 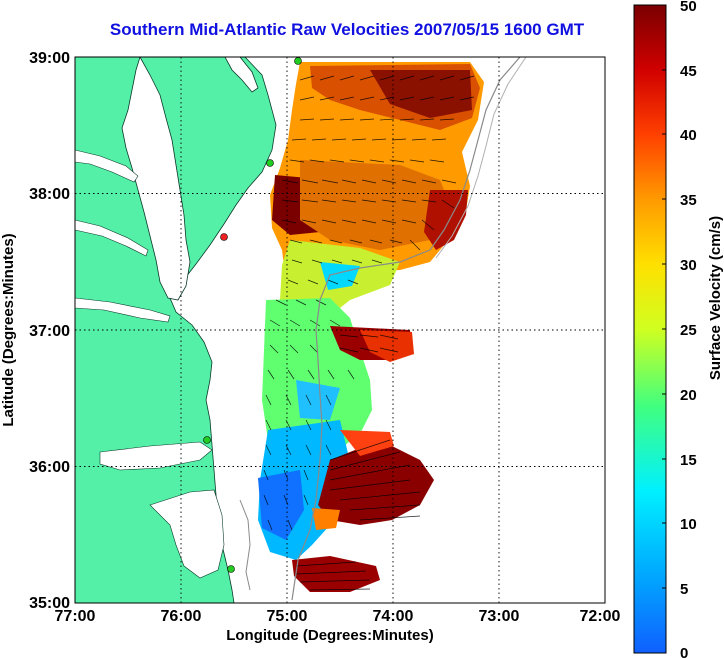 I want to click on y-tick-label: 39:00, so click(x=49, y=58).